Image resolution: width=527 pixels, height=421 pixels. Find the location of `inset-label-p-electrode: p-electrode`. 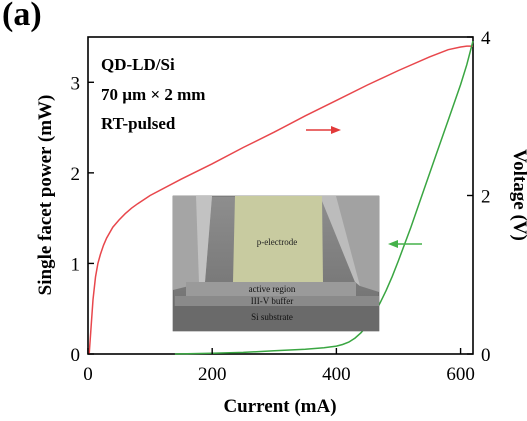

inset-label-p-electrode: p-electrode is located at coordinates (277, 242).